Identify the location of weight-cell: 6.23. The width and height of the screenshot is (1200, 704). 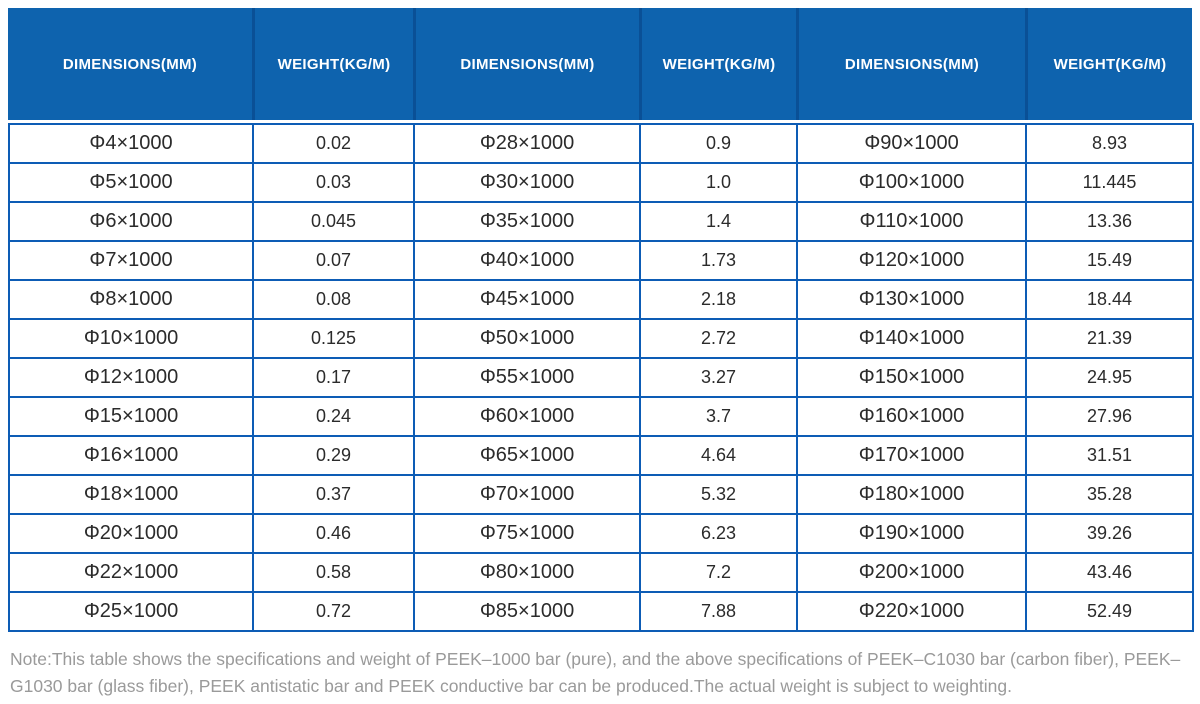
(718, 533).